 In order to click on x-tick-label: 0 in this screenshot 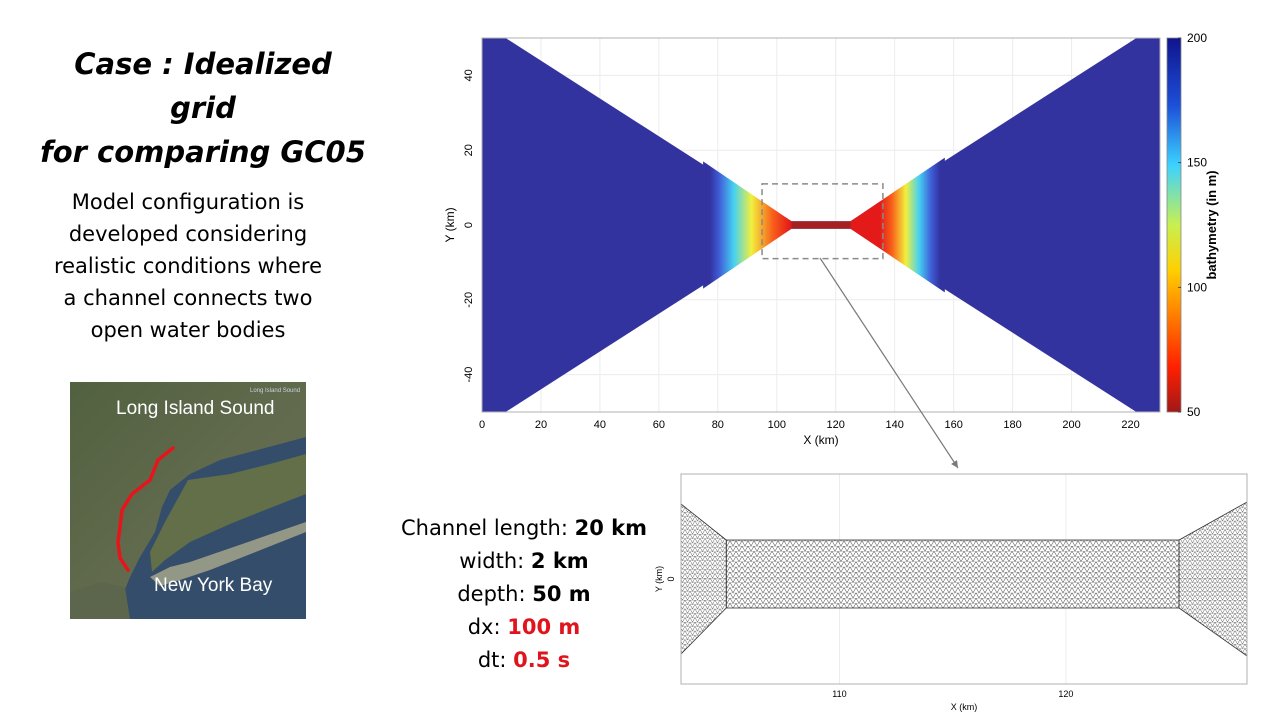, I will do `click(482, 425)`.